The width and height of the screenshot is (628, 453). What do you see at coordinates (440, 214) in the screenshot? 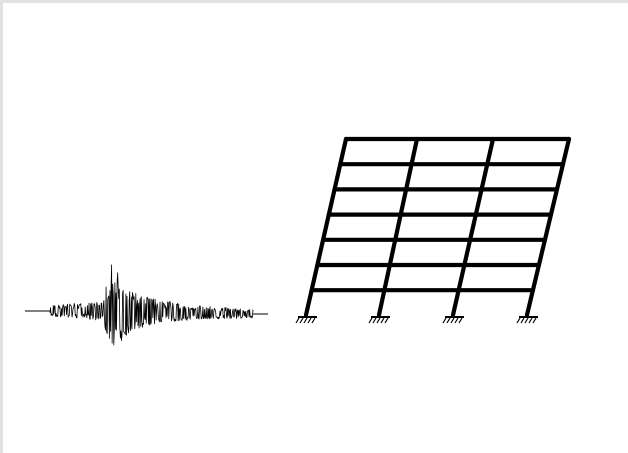
I see `floor-beams` at bounding box center [440, 214].